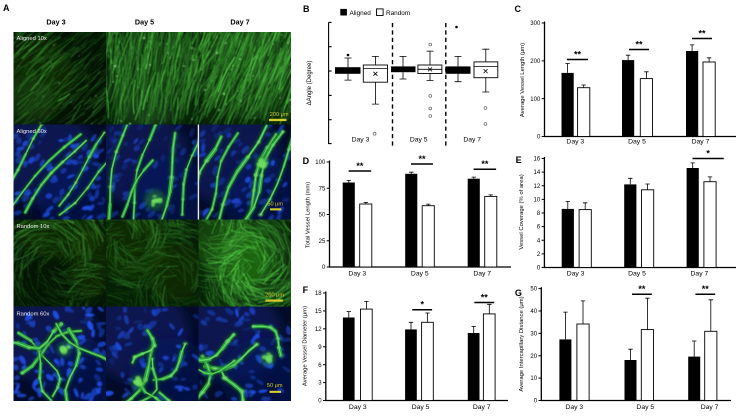 This screenshot has height=418, width=739. I want to click on svg-text: 75, so click(322, 189).